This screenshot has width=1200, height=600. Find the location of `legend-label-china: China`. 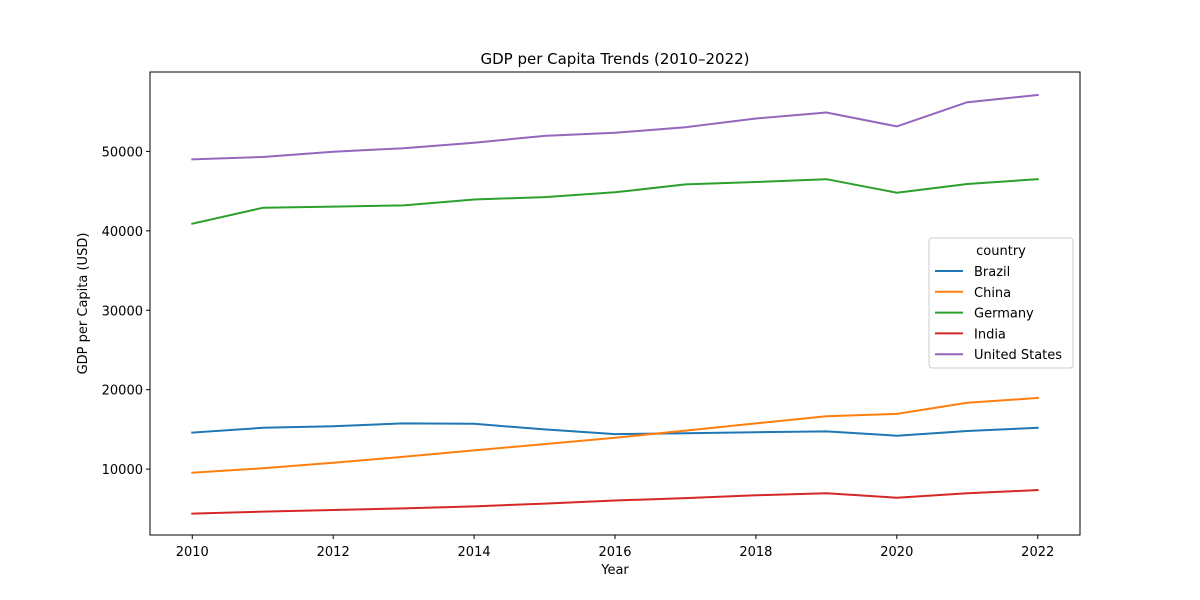

legend-label-china: China is located at coordinates (992, 293).